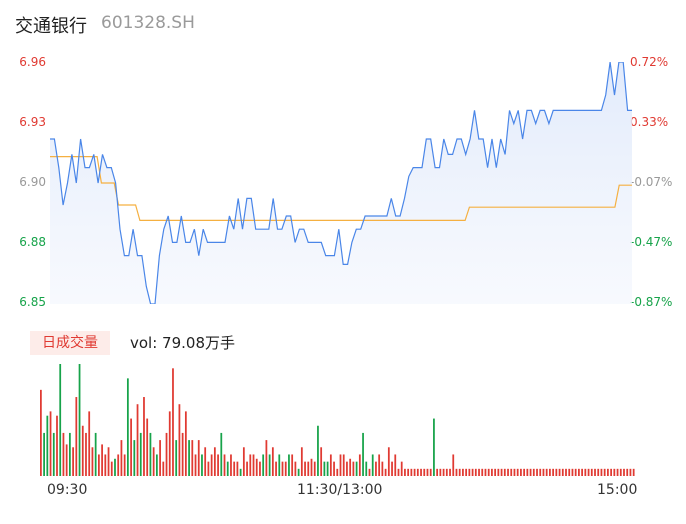 The width and height of the screenshot is (686, 524). Describe the element at coordinates (32, 302) in the screenshot. I see `price-tick: 6.85` at that location.